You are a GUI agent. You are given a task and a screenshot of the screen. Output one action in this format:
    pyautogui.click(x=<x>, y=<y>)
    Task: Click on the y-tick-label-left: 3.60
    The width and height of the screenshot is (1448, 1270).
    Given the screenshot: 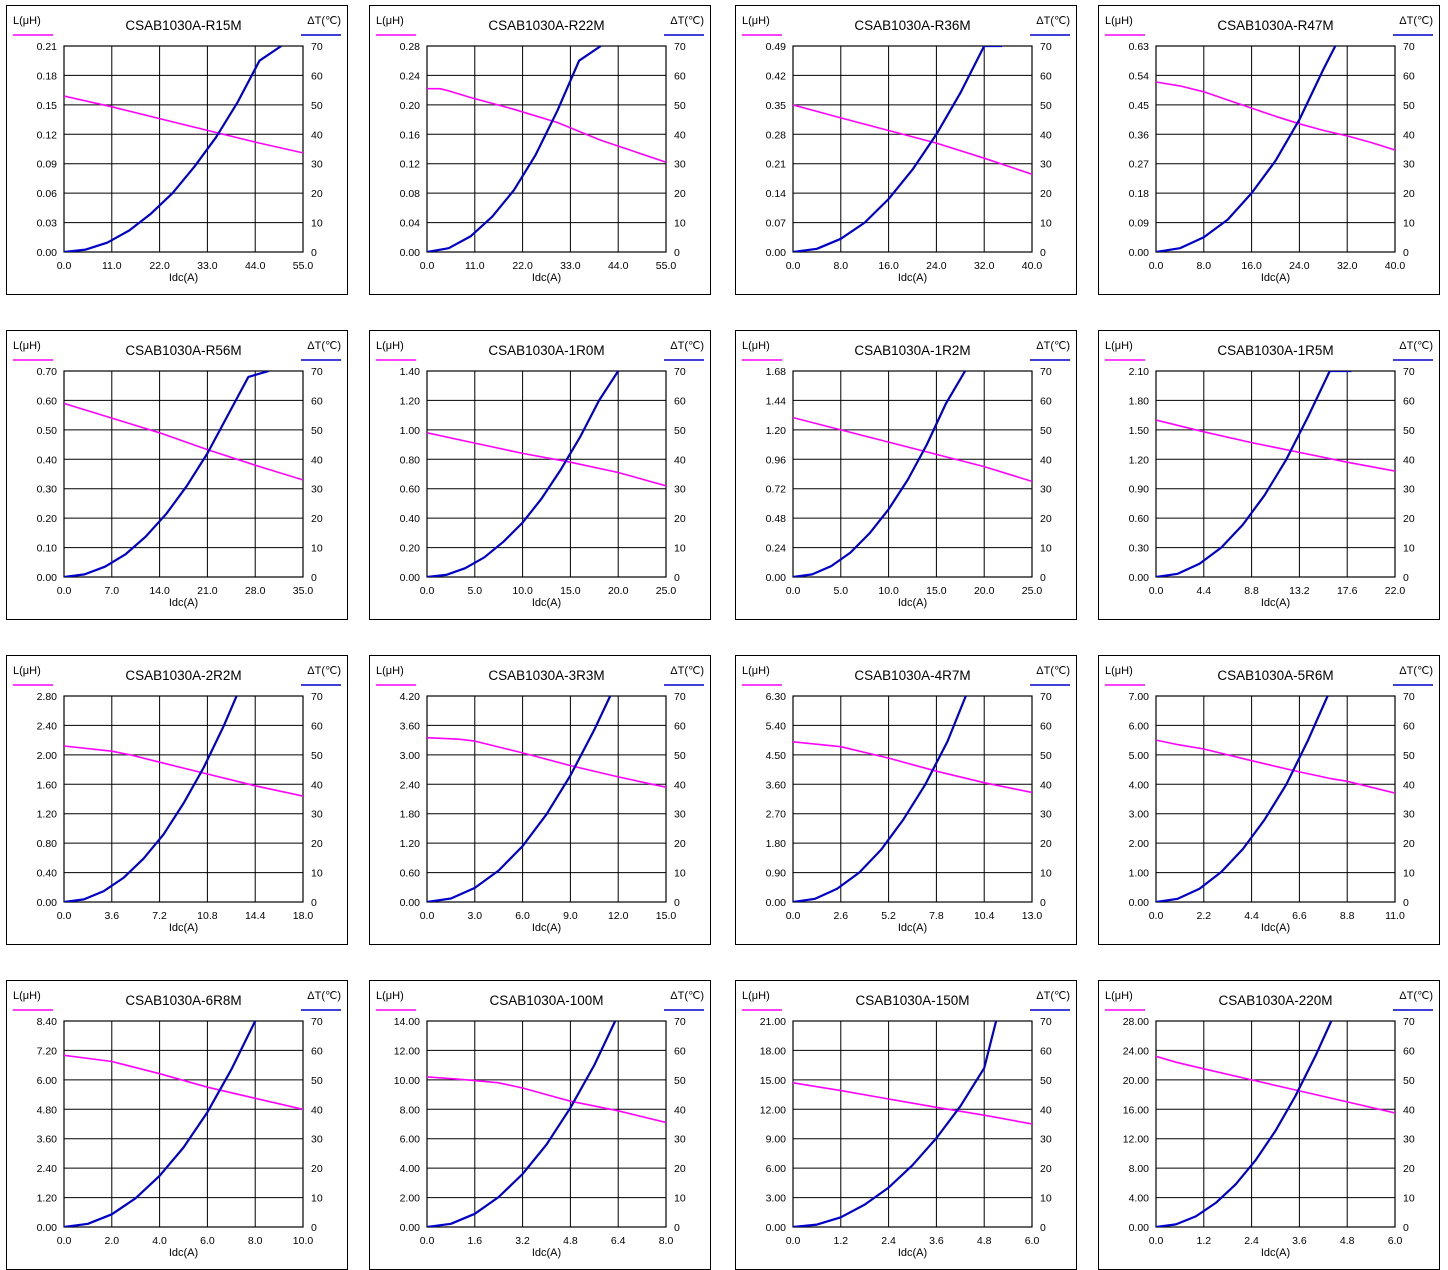 What is the action you would take?
    pyautogui.click(x=47, y=1140)
    